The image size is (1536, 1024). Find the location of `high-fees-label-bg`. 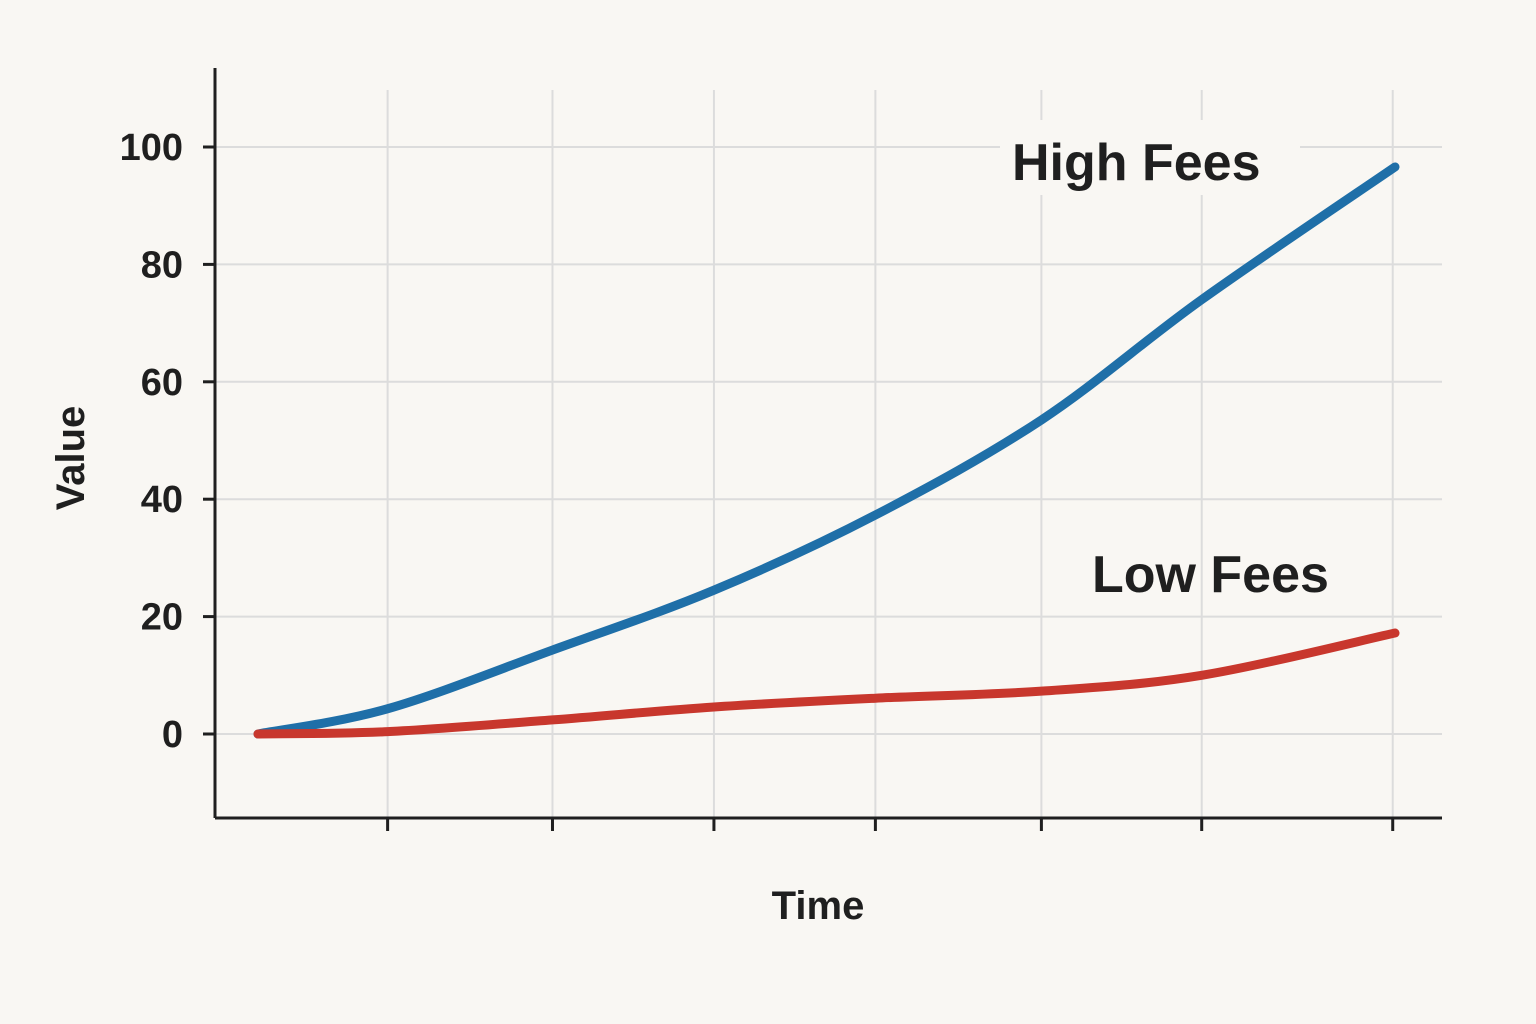

high-fees-label-bg is located at coordinates (1150, 157).